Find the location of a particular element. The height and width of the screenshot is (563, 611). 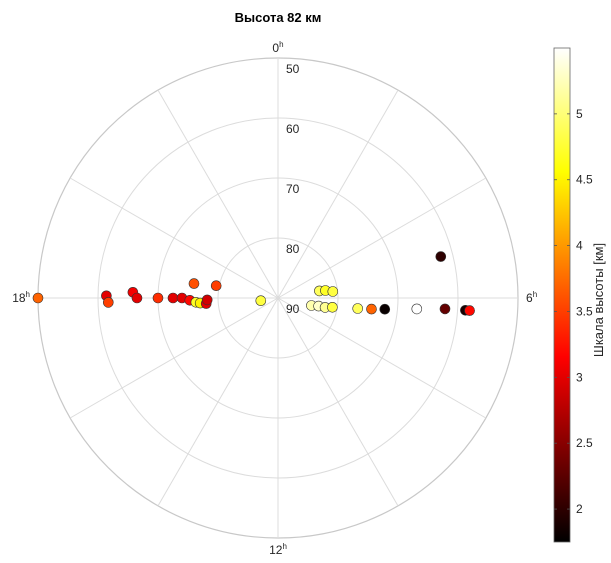

radial-tick-label: 70 is located at coordinates (293, 189).